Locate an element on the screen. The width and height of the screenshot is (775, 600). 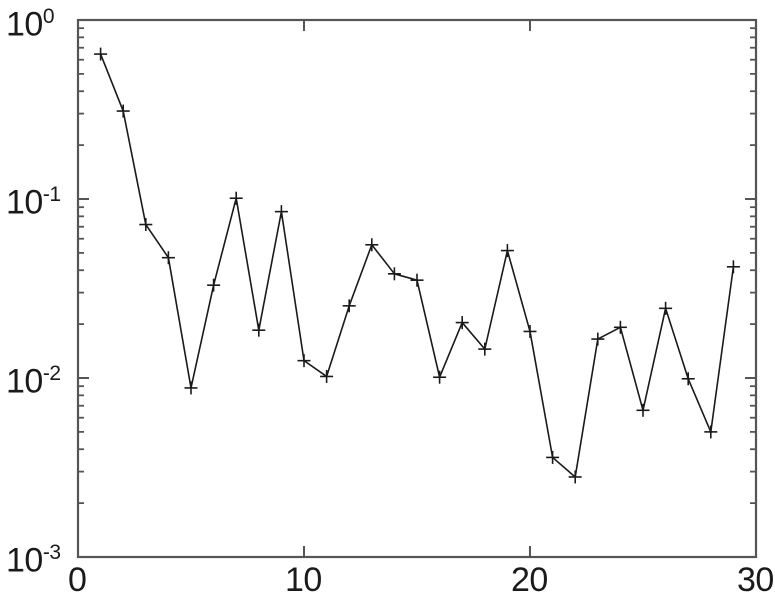
y-tick-label-1e-2: 10-2 is located at coordinates (33, 380).